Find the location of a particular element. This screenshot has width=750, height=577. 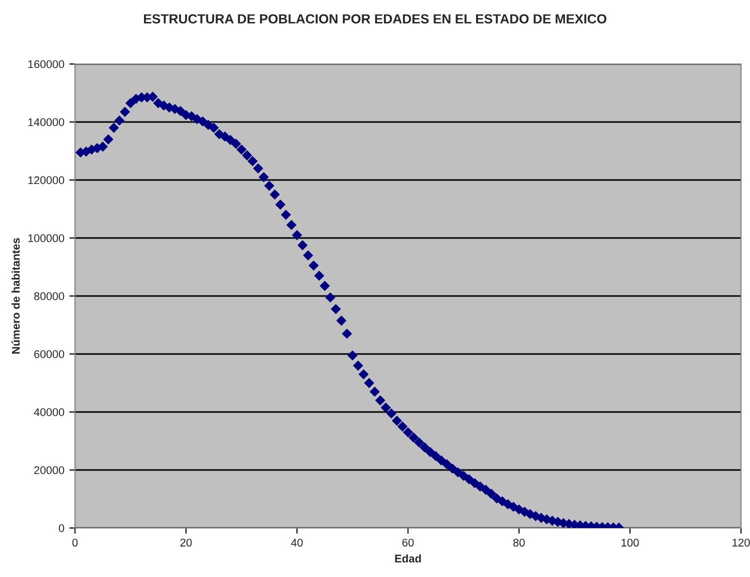

x-tick-label: 100 is located at coordinates (630, 542).